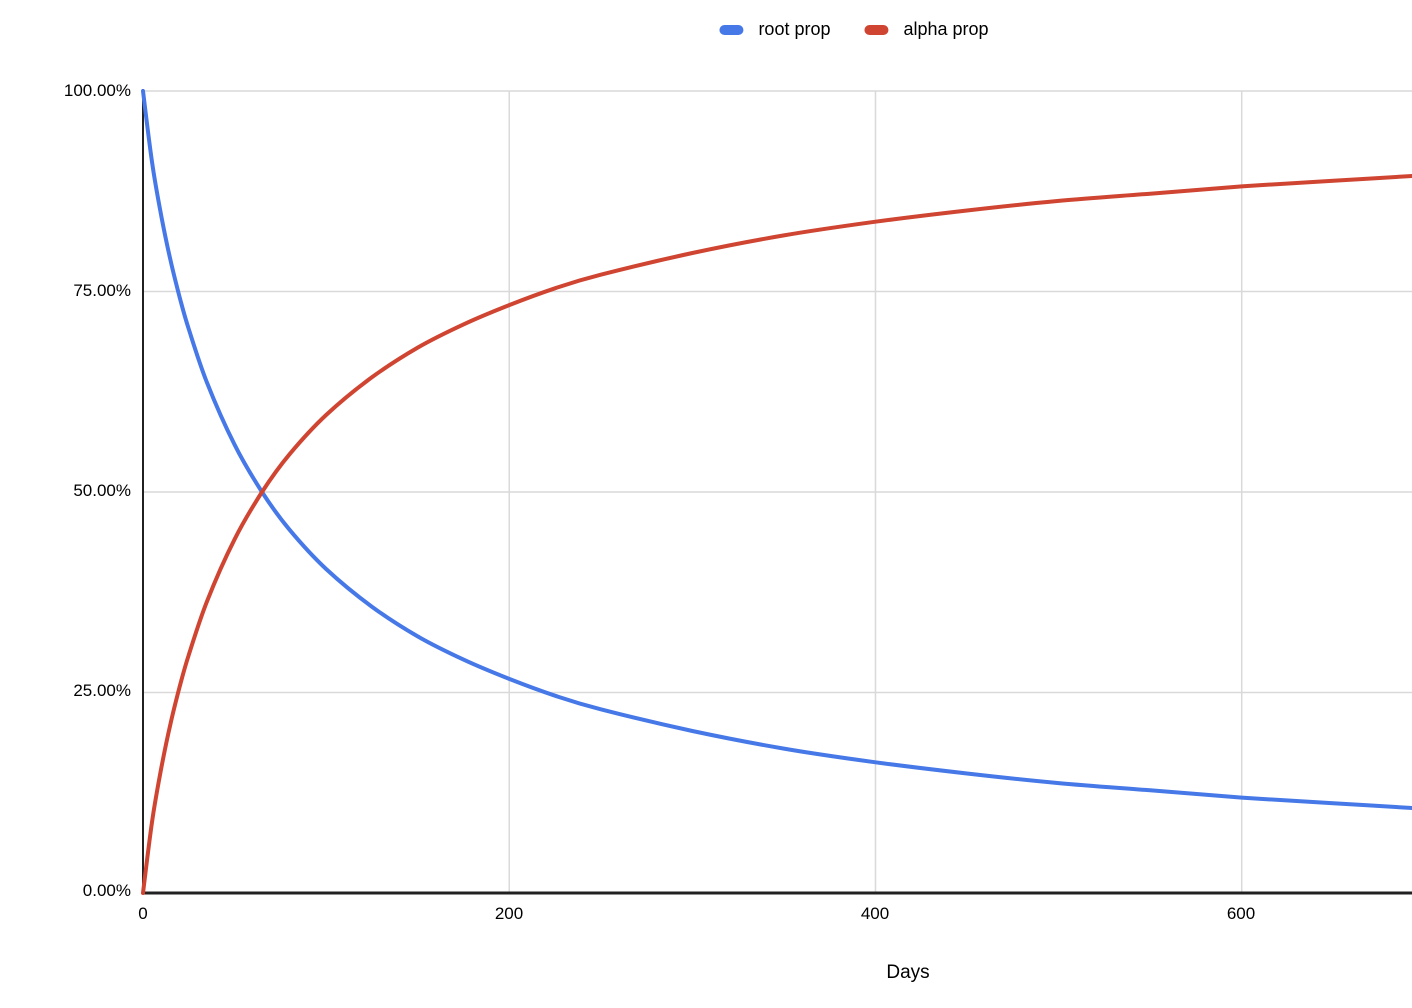 This screenshot has width=1412, height=1008. What do you see at coordinates (1241, 913) in the screenshot?
I see `x-tick-600: 600` at bounding box center [1241, 913].